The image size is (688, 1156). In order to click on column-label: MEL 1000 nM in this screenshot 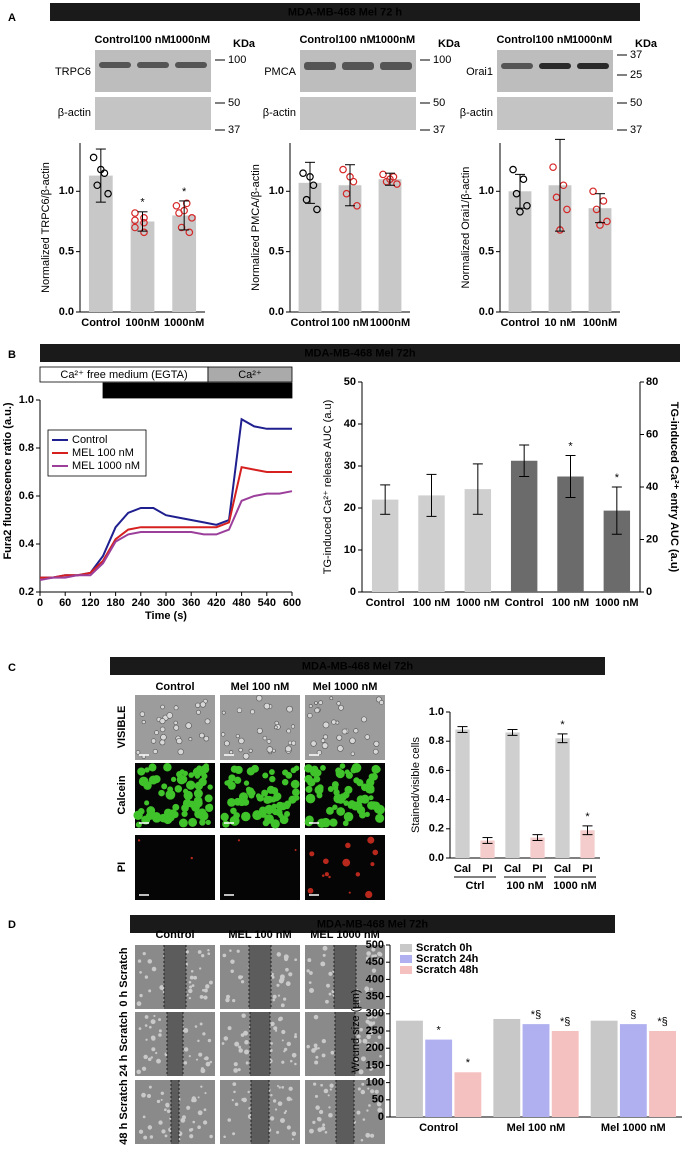, I will do `click(345, 935)`.